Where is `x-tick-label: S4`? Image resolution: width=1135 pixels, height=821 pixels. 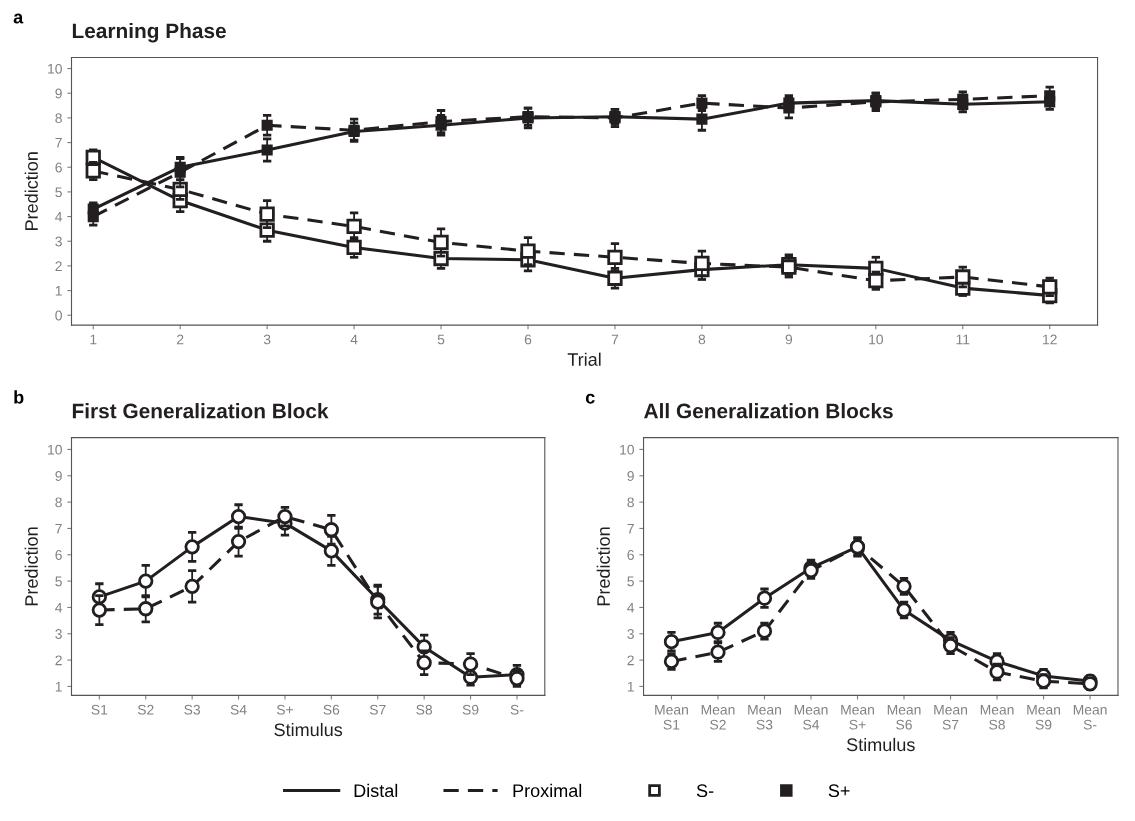
x-tick-label: S4 is located at coordinates (238, 709).